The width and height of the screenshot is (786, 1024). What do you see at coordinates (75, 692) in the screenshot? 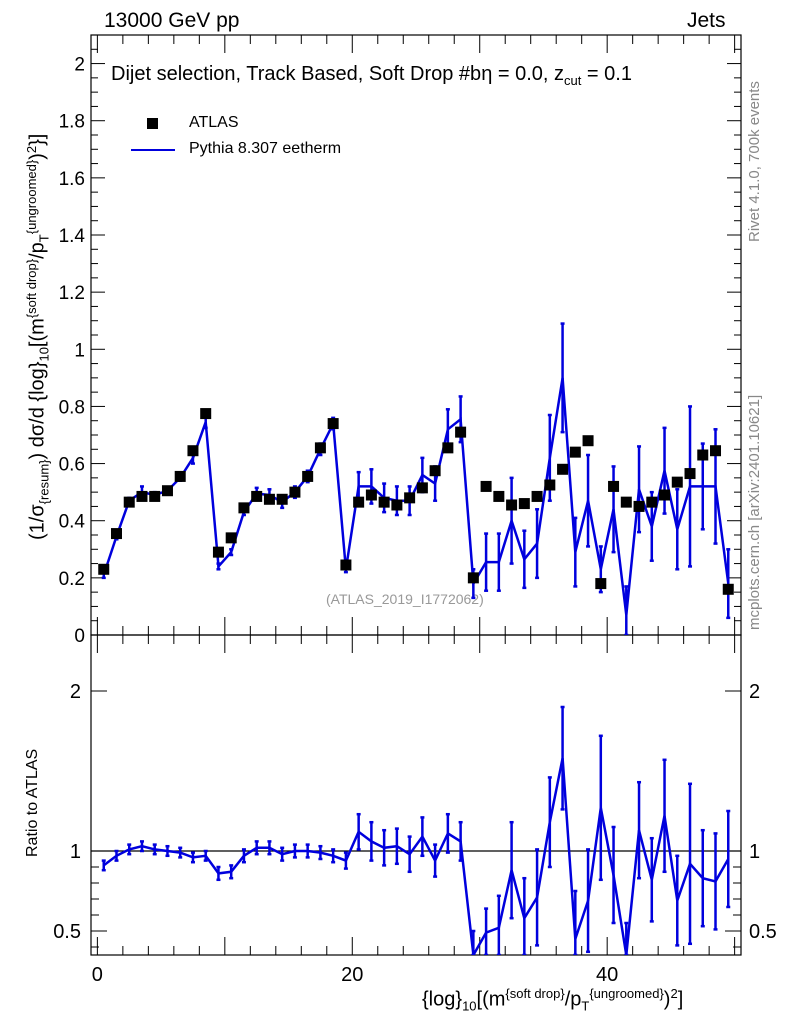
I see `ratio-y-tick-label: 2` at bounding box center [75, 692].